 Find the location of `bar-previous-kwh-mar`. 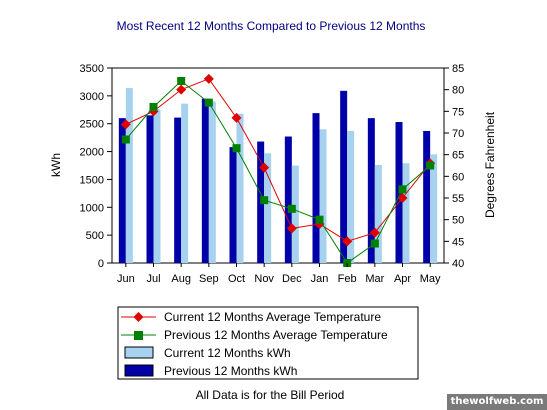

bar-previous-kwh-mar is located at coordinates (371, 191).